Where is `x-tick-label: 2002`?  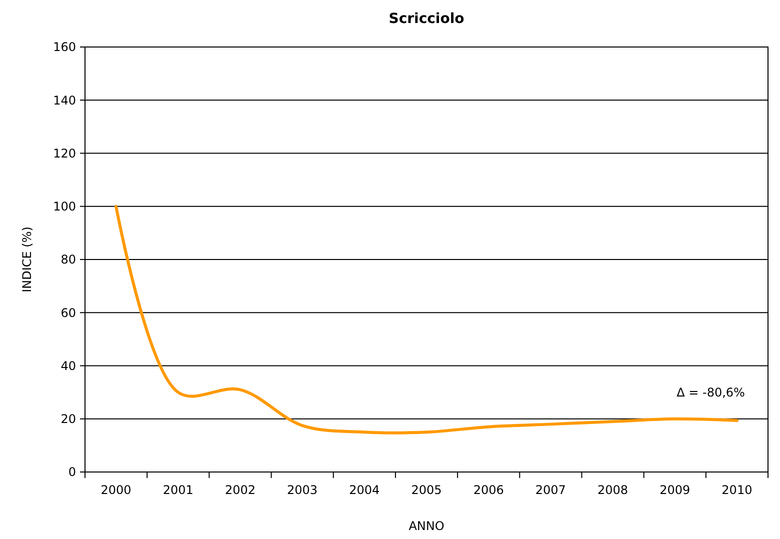 x-tick-label: 2002 is located at coordinates (240, 490).